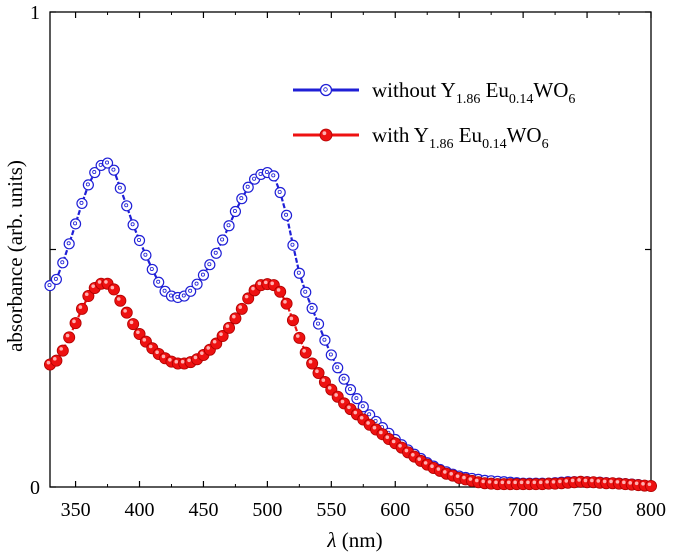 The image size is (673, 555). What do you see at coordinates (203, 510) in the screenshot?
I see `x-tick-label: 450` at bounding box center [203, 510].